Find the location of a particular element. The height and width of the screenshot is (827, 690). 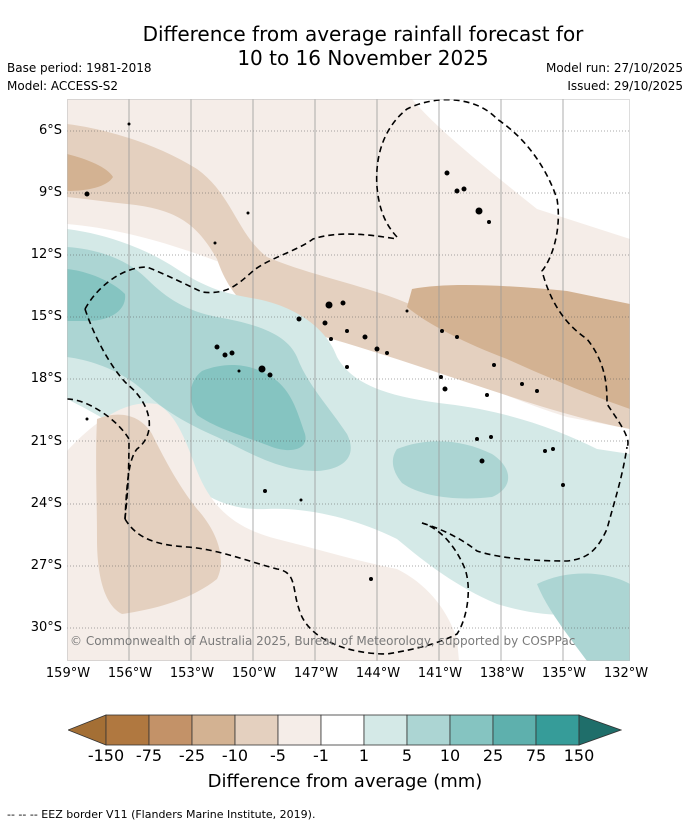

cb-label-minus10: -10 is located at coordinates (235, 755).